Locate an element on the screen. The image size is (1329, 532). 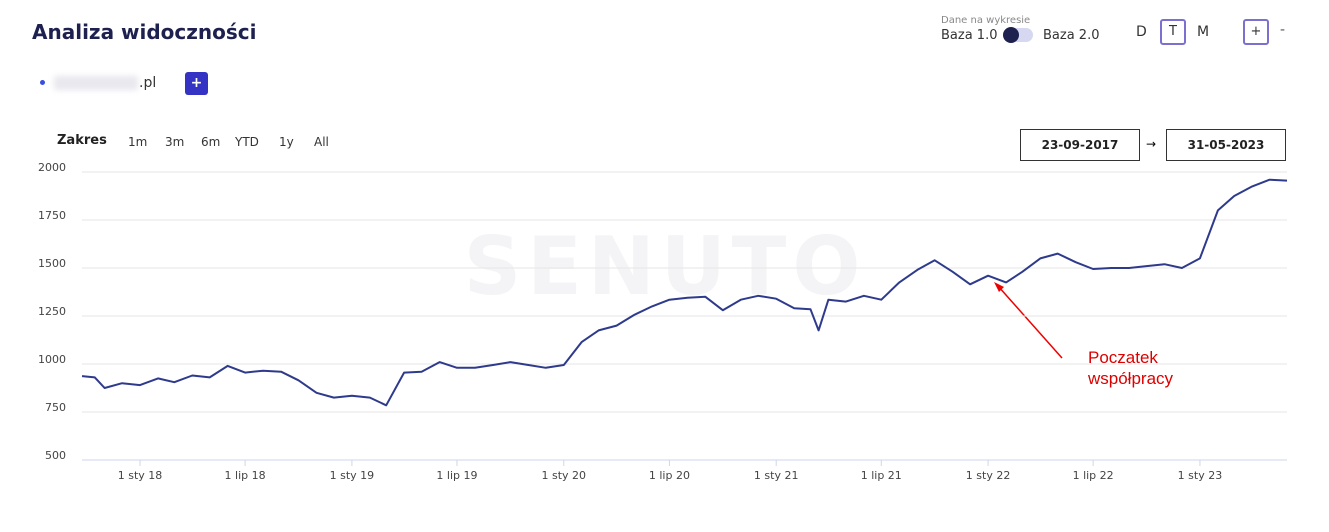
x-tick-label: 1 sty 23 is located at coordinates (1200, 475).